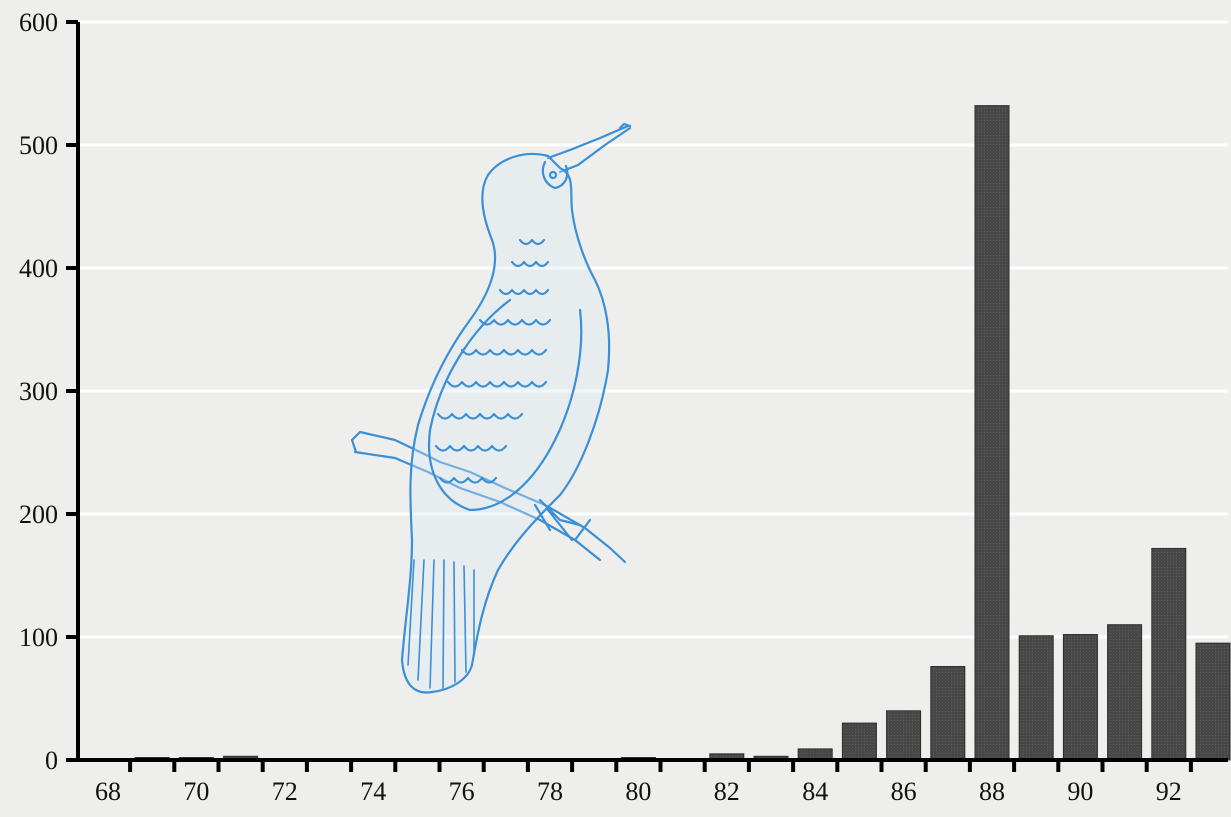  I want to click on x-tick-label-74: 74, so click(373, 791).